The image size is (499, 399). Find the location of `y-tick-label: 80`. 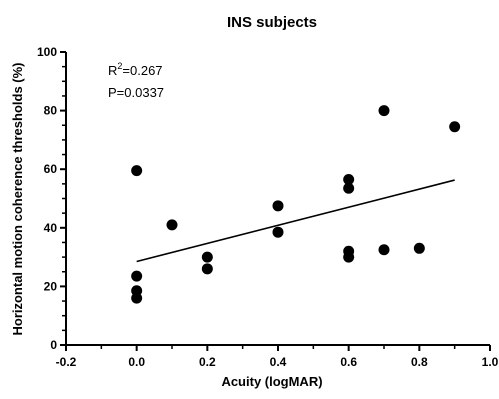

y-tick-label: 80 is located at coordinates (51, 111).